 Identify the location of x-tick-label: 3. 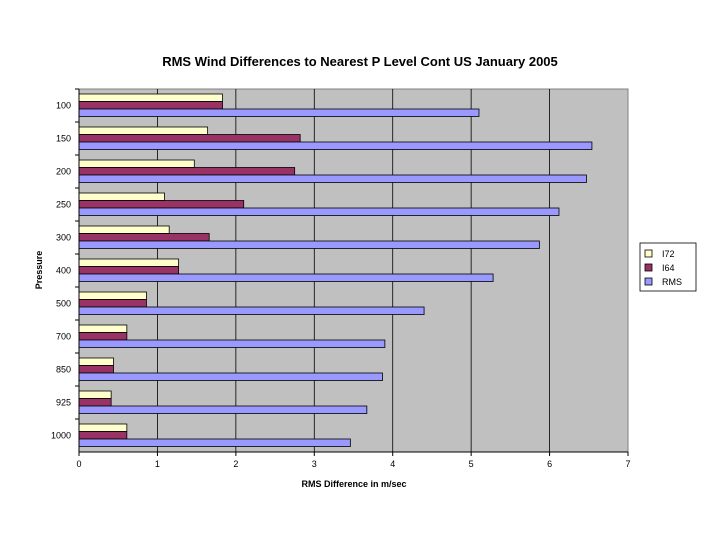
(314, 464).